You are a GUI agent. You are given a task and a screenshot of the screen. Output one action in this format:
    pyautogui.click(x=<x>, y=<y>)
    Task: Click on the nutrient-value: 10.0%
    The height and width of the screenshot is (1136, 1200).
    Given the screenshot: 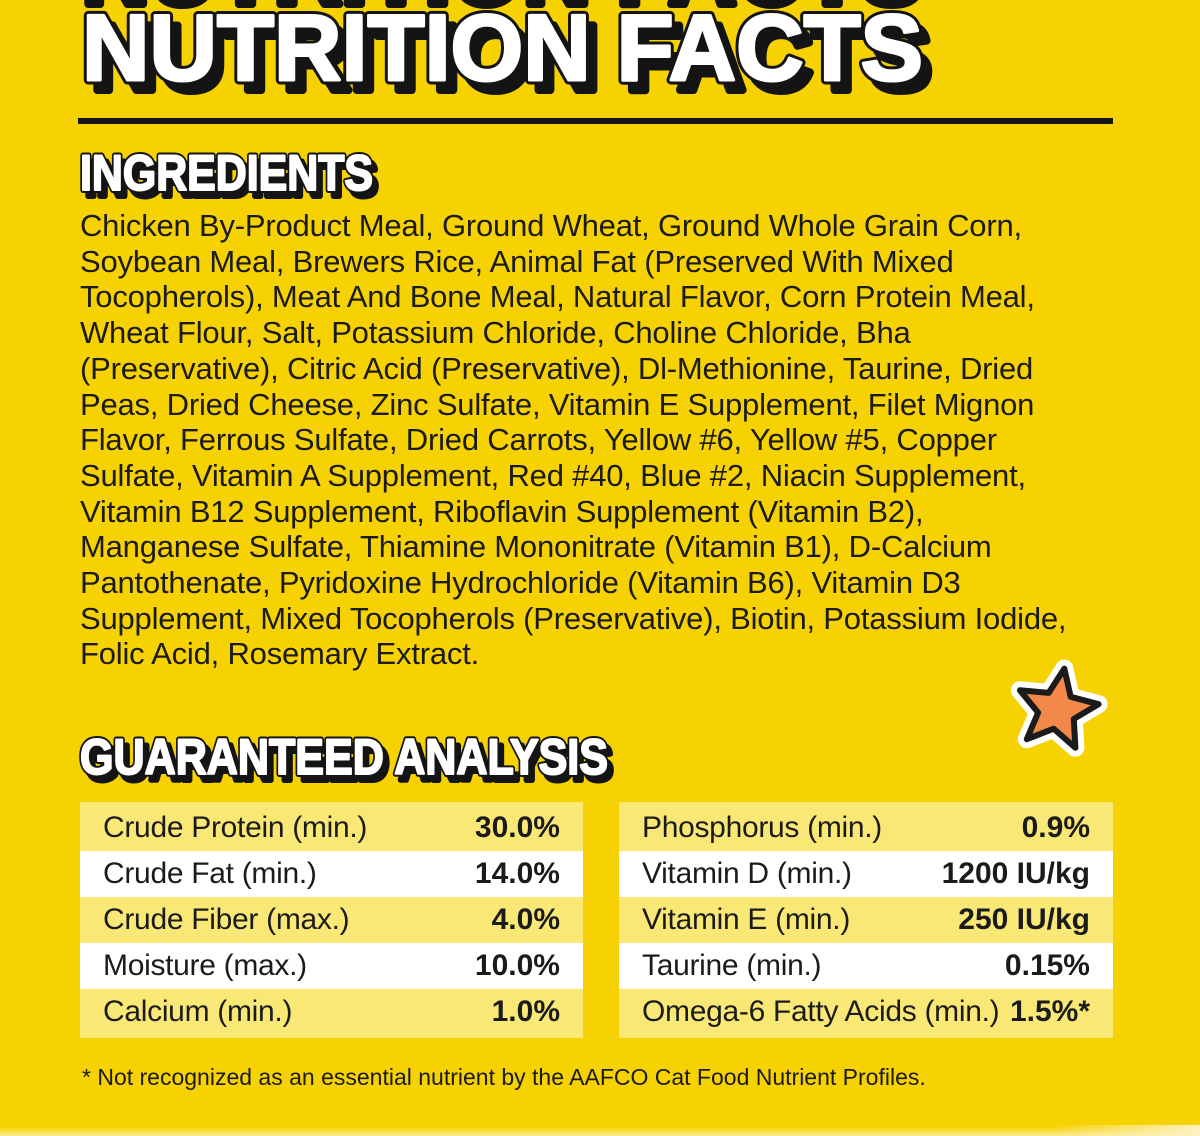 What is the action you would take?
    pyautogui.click(x=517, y=965)
    